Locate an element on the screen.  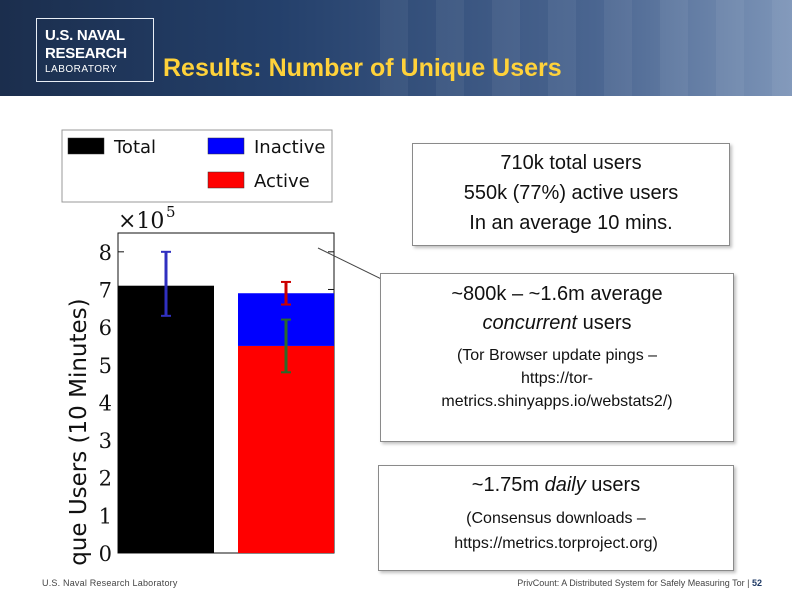
y-axis-label: Unique Users (10 Minutes) is located at coordinates (79, 432).